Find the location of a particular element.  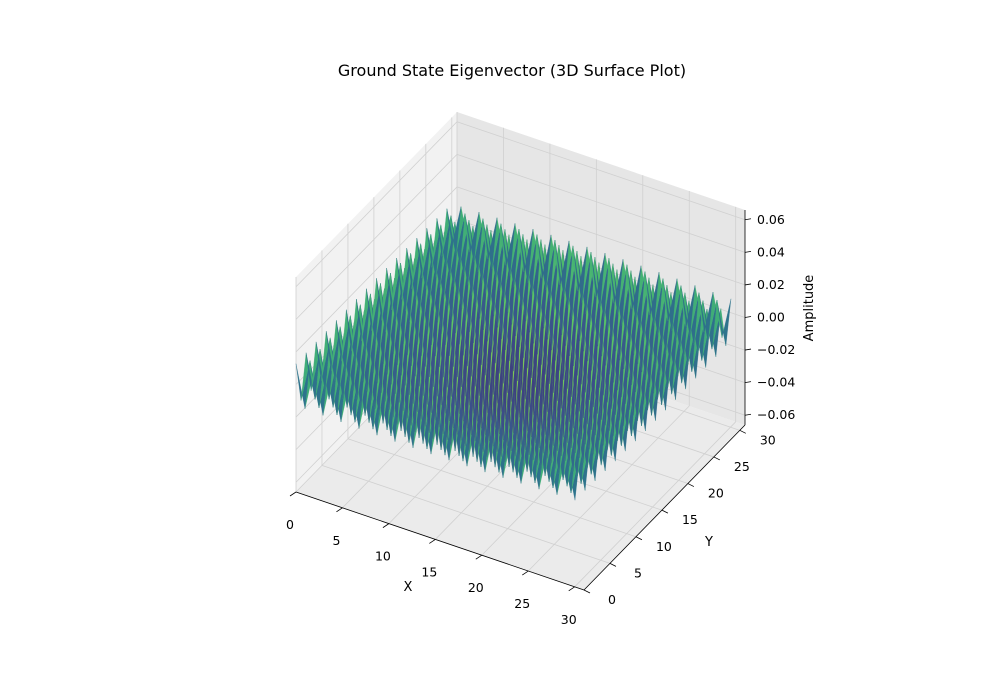

z-tick-label: −0.02 is located at coordinates (776, 349).